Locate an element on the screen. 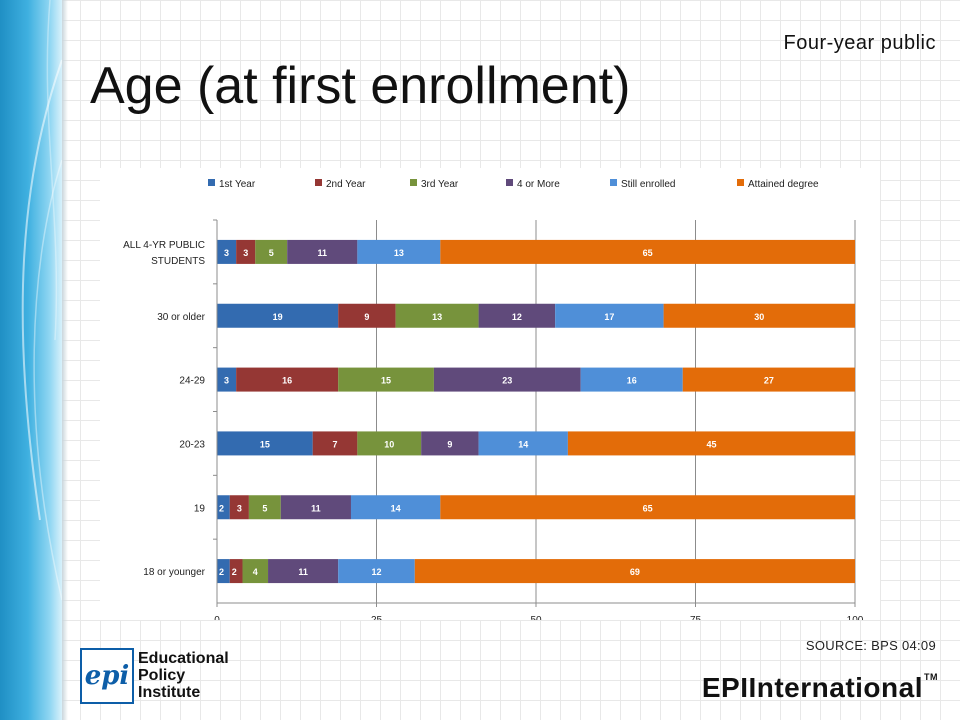 The height and width of the screenshot is (720, 960). data-label-2-5: 27 is located at coordinates (769, 381).